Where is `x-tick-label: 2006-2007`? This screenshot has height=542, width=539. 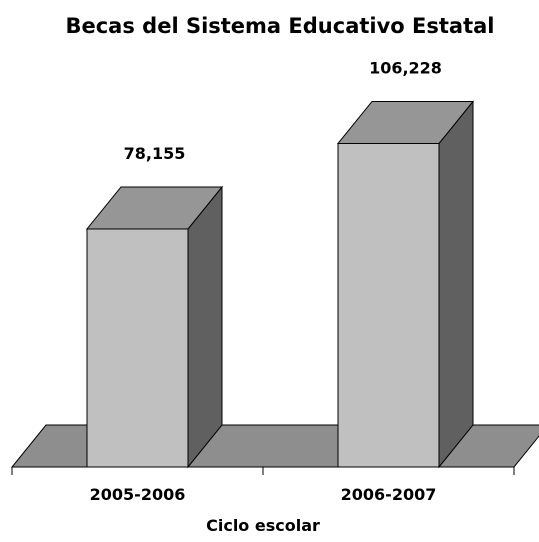 x-tick-label: 2006-2007 is located at coordinates (389, 494).